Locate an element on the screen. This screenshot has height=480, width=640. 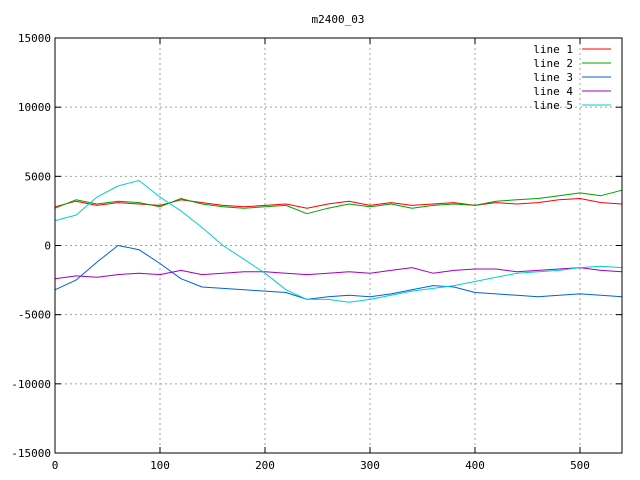
legend-label: line 5 is located at coordinates (553, 105).